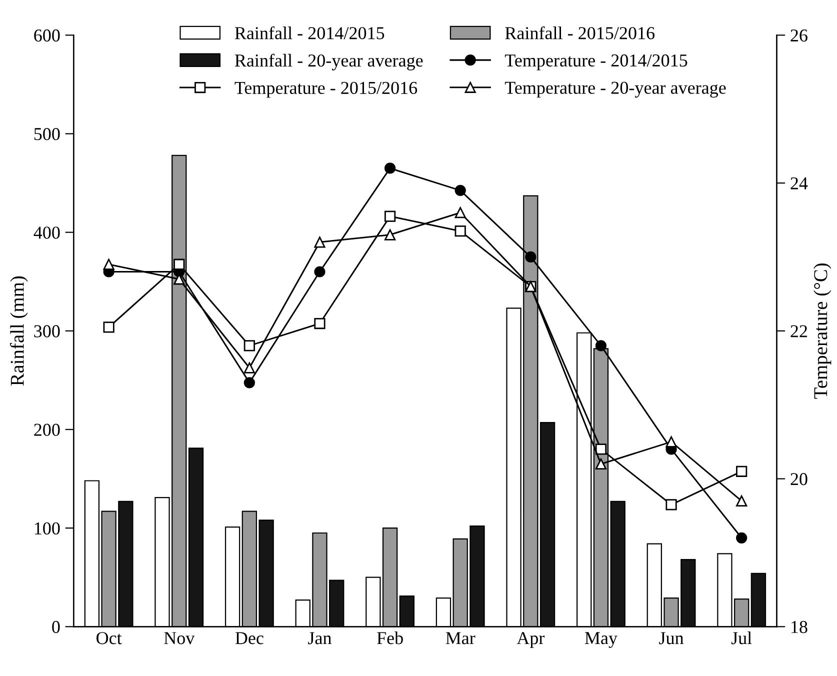 This screenshot has width=837, height=676. Describe the element at coordinates (326, 90) in the screenshot. I see `legend-label: Temperature - 2015/2016` at that location.